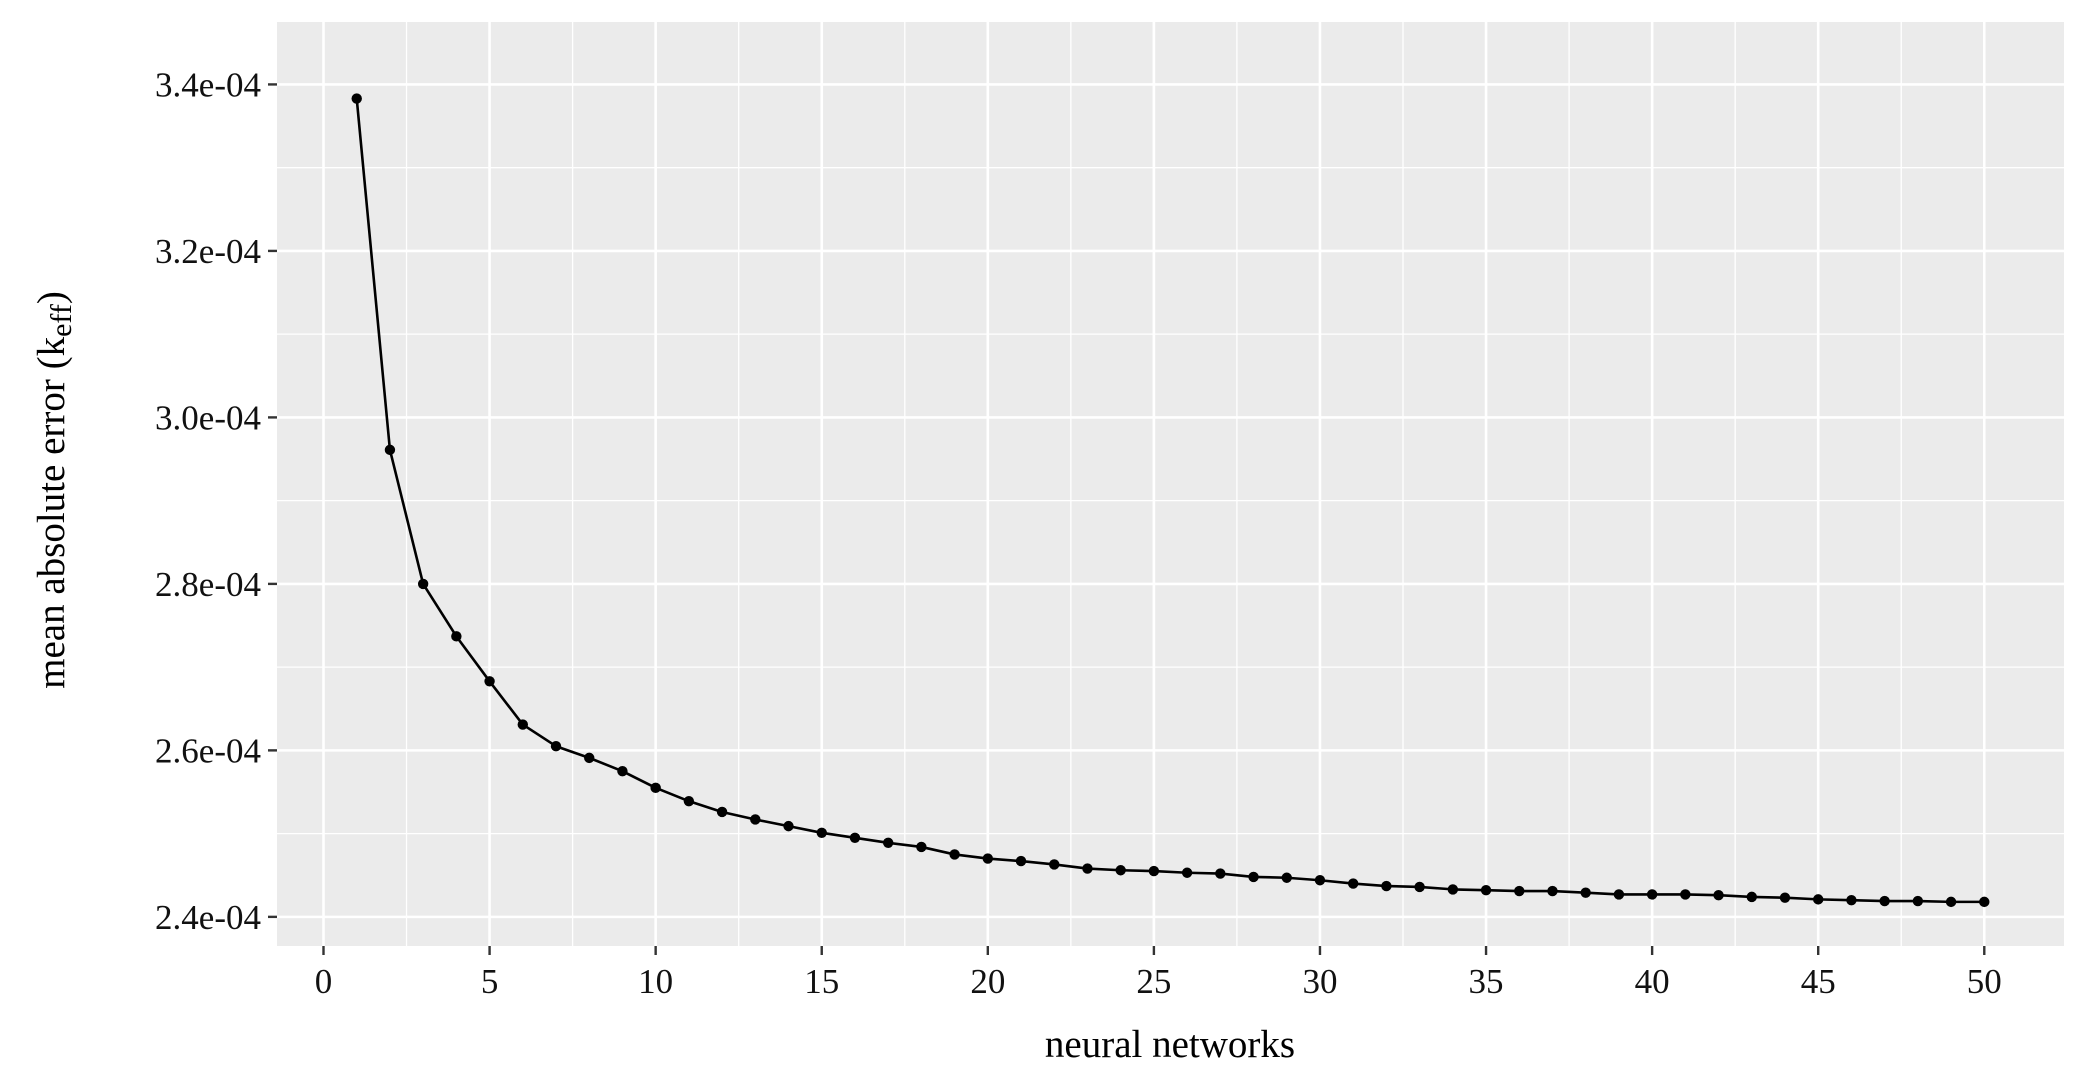 This screenshot has height=1088, width=2080. I want to click on y-tick-label: 2.4e-04, so click(208, 917).